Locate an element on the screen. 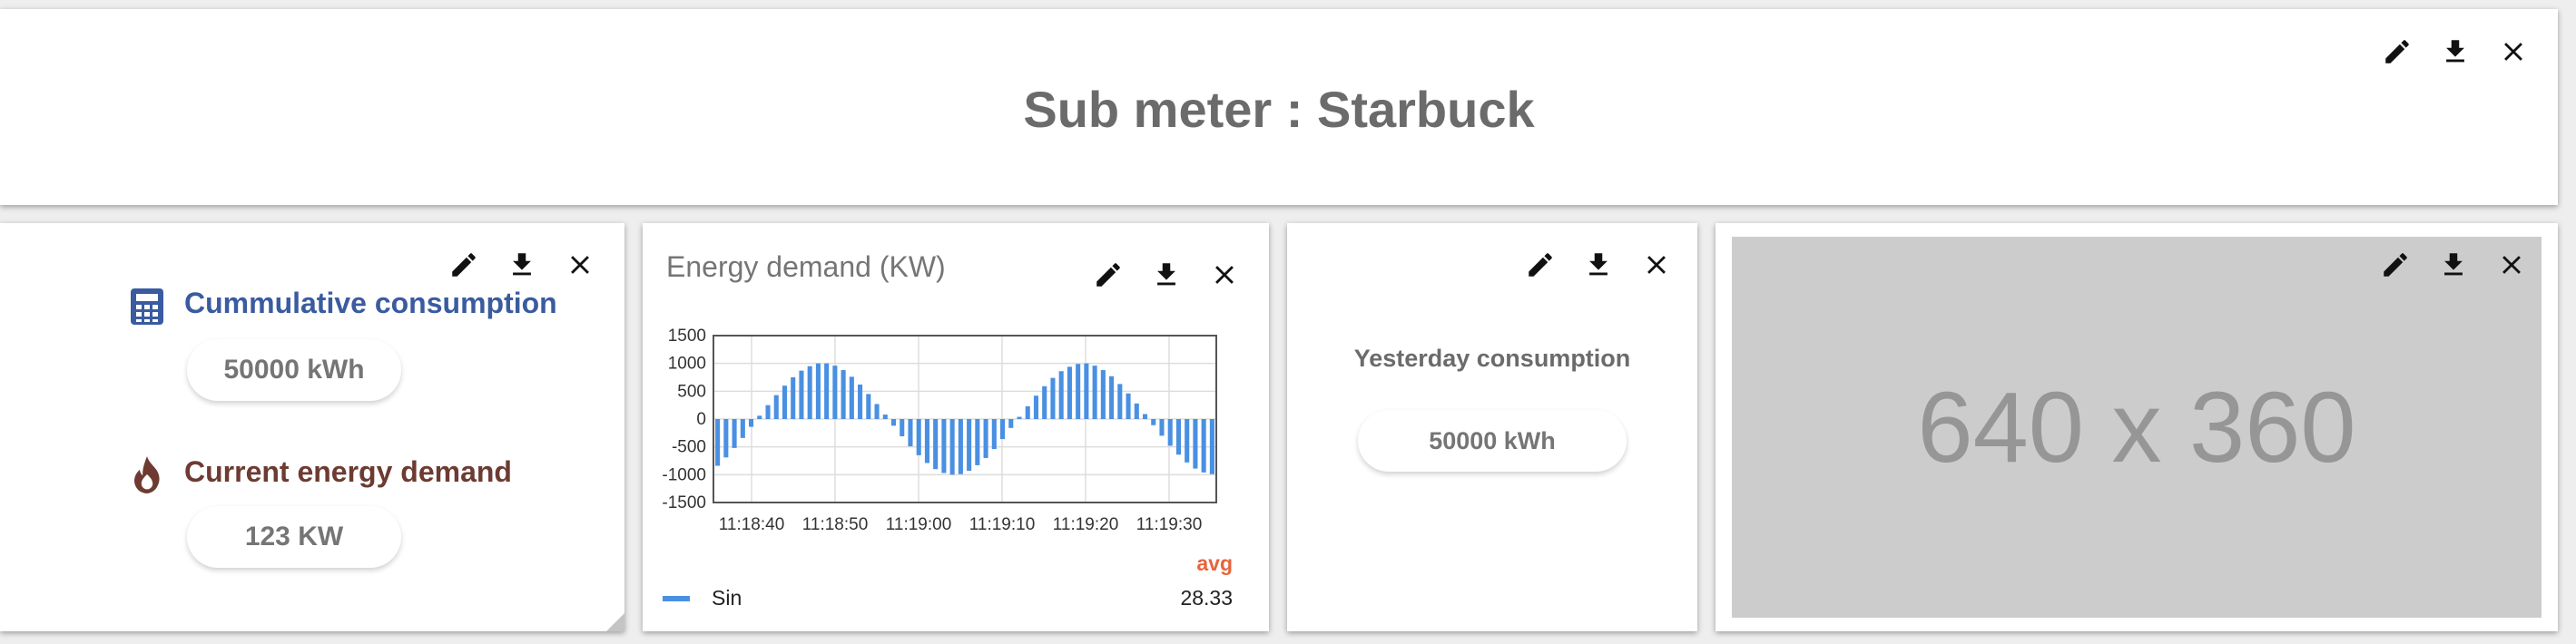 The image size is (2576, 644). yesterday-card: Yesterday consumption 50000 kWh is located at coordinates (1492, 427).